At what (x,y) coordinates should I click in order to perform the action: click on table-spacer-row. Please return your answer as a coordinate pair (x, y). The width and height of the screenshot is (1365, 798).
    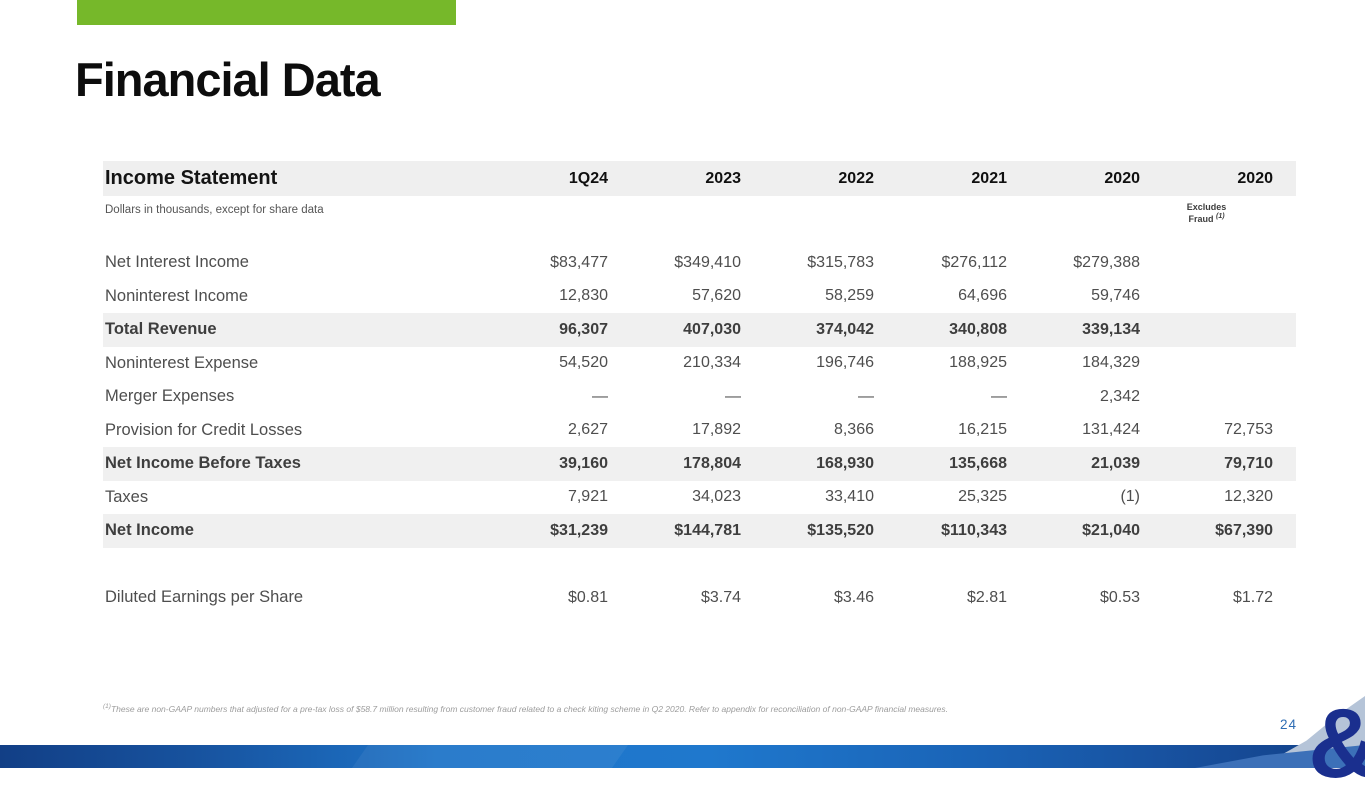
    Looking at the image, I should click on (699, 564).